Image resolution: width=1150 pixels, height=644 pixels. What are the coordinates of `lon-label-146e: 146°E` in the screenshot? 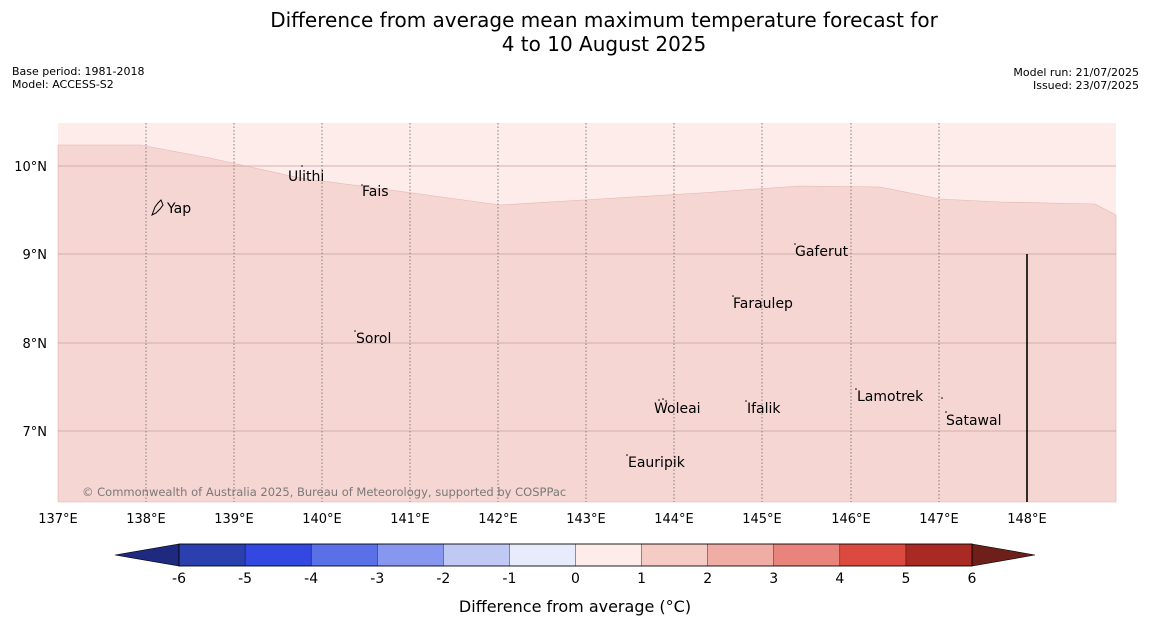 It's located at (851, 519).